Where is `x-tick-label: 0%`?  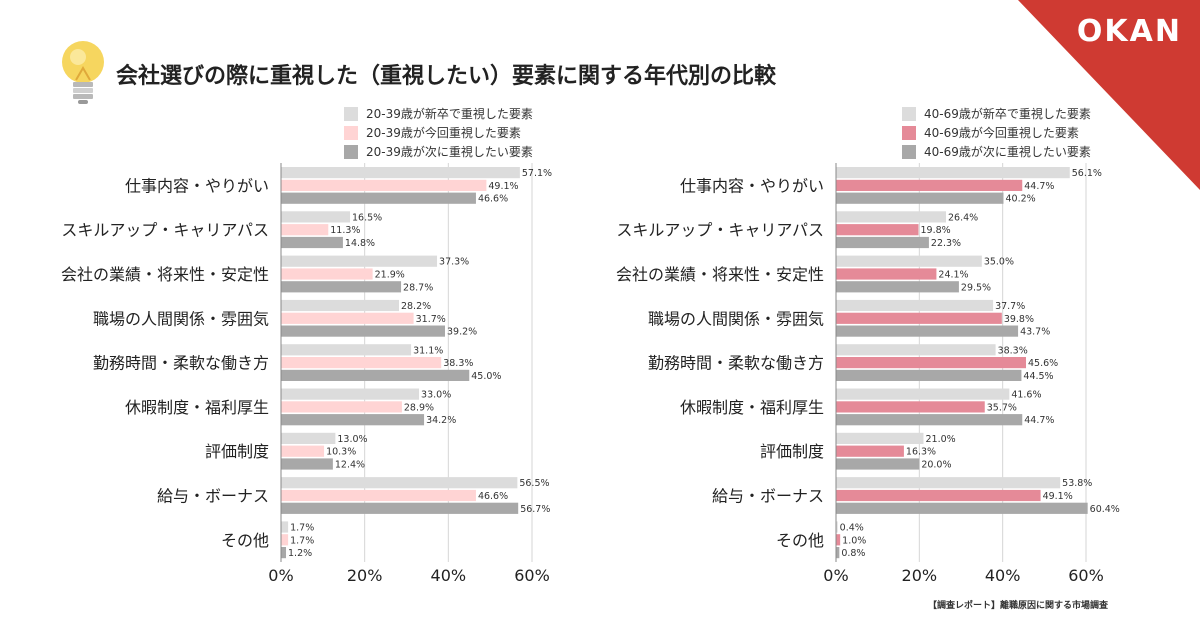
x-tick-label: 0% is located at coordinates (835, 575).